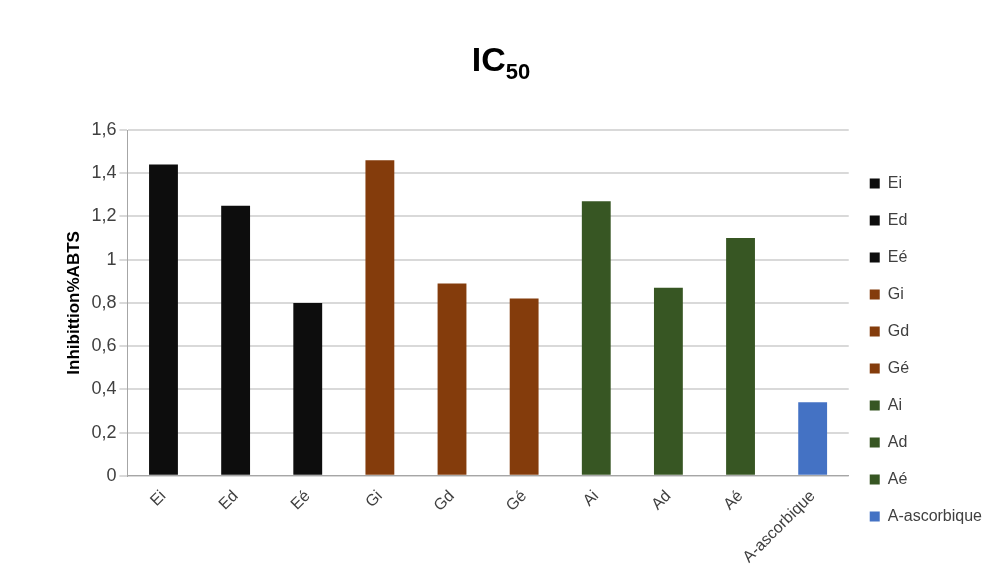 The image size is (1002, 581). Describe the element at coordinates (111, 258) in the screenshot. I see `y-tick-label: 1` at that location.